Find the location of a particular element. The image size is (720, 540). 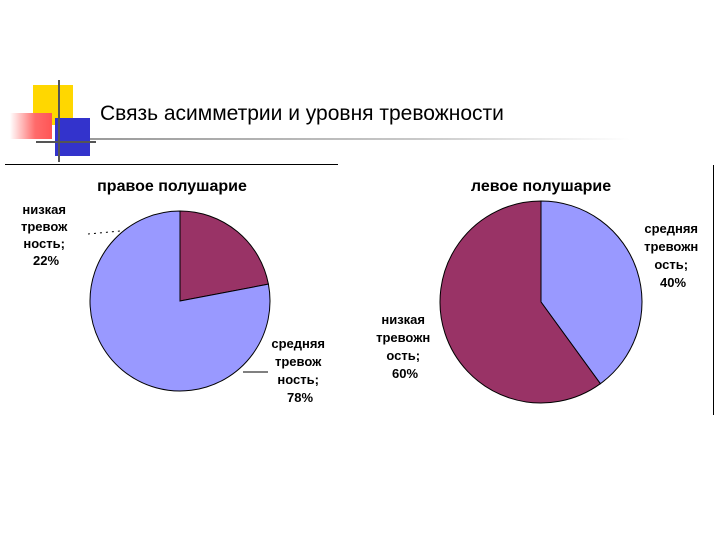

chart-frame-right-line is located at coordinates (713, 290).